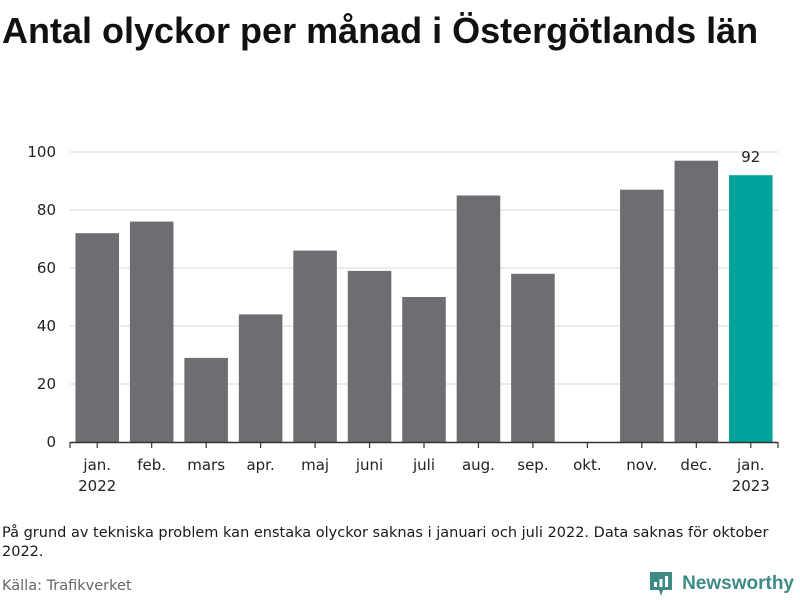  Describe the element at coordinates (696, 465) in the screenshot. I see `x-tick-label: dec.` at that location.